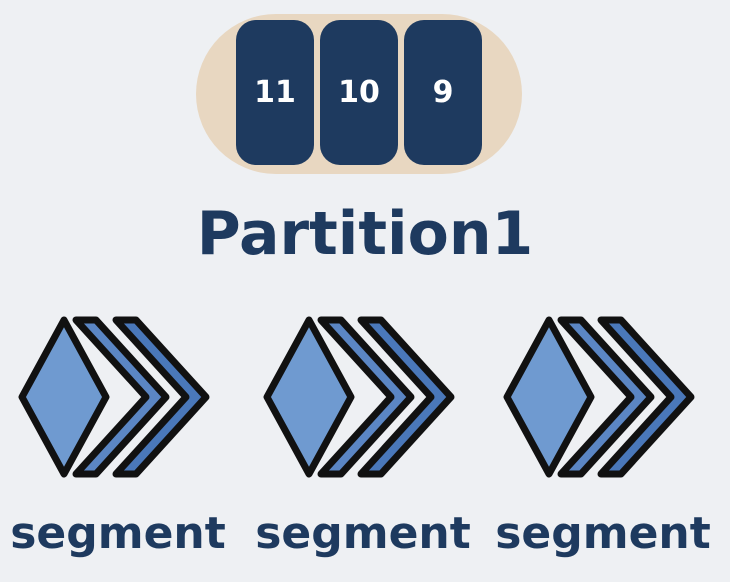 The height and width of the screenshot is (582, 730). What do you see at coordinates (359, 92) in the screenshot?
I see `message-block: 10` at bounding box center [359, 92].